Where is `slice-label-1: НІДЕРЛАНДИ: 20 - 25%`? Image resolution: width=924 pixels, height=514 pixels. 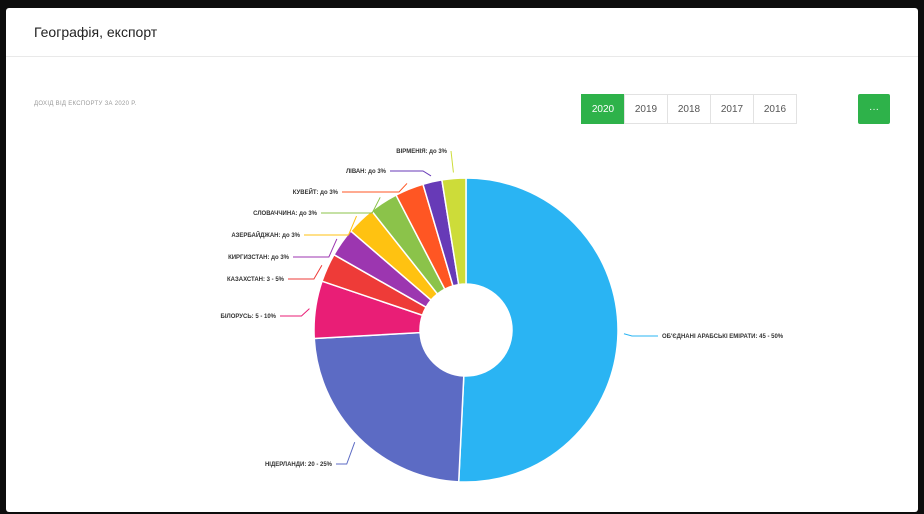 slice-label-1: НІДЕРЛАНДИ: 20 - 25% is located at coordinates (299, 465).